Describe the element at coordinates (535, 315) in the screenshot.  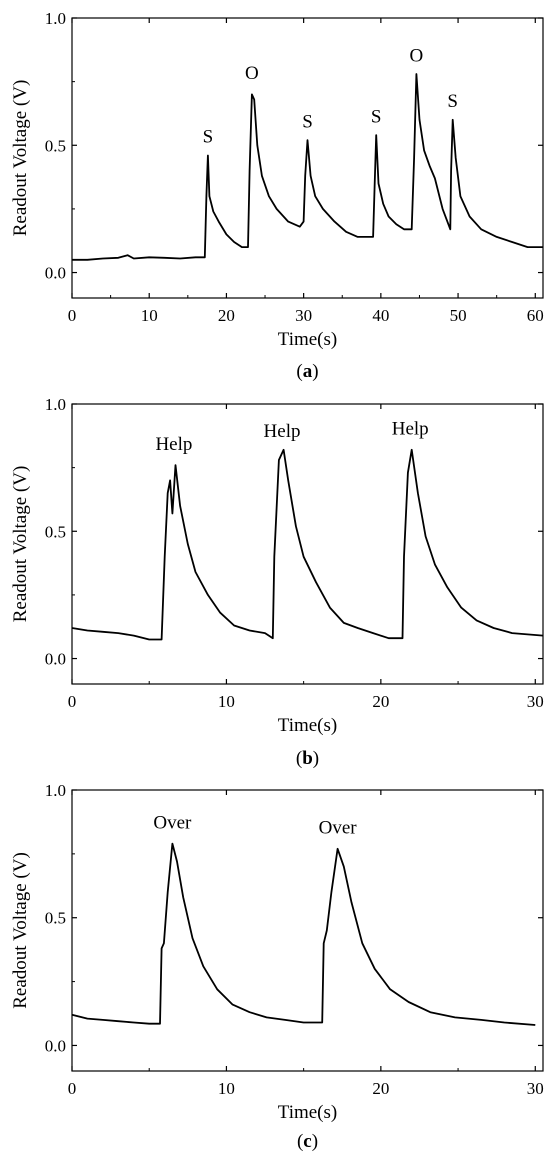
I see `x-tick-label: 60` at that location.